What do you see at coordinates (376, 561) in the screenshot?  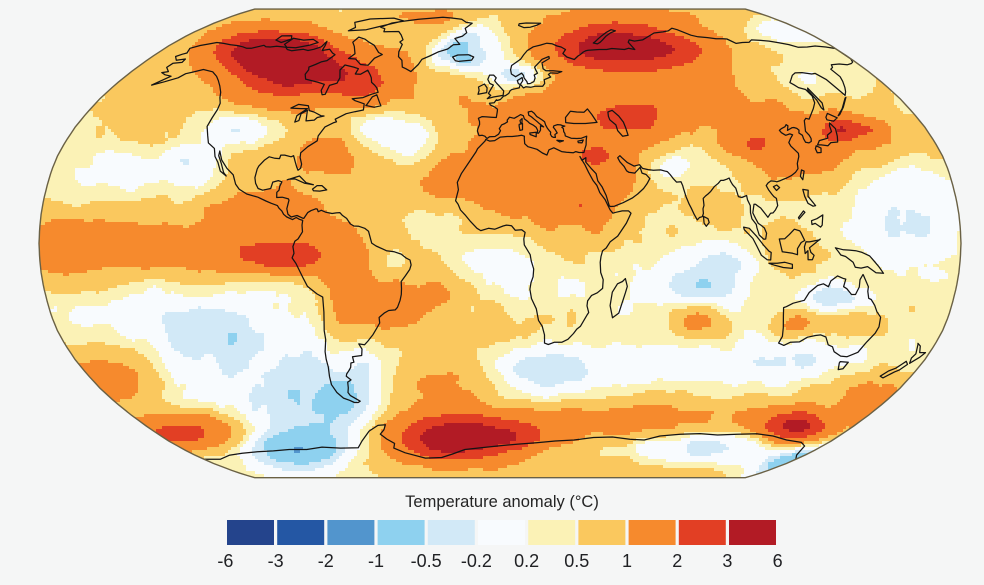 I see `svg-text: -1` at bounding box center [376, 561].